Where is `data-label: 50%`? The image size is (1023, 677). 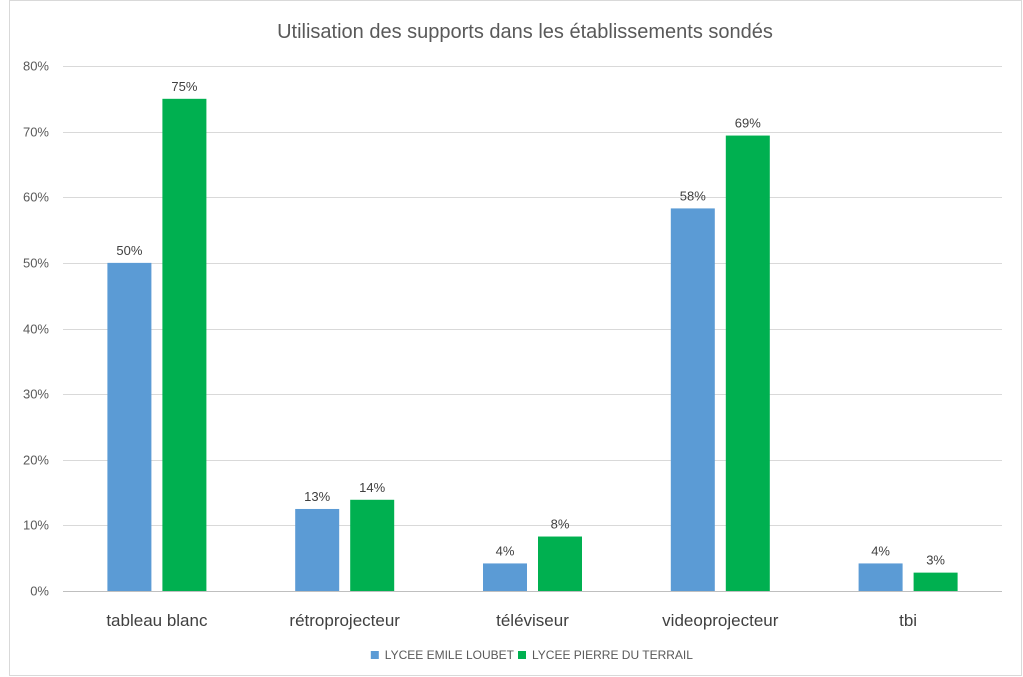
data-label: 50% is located at coordinates (129, 250).